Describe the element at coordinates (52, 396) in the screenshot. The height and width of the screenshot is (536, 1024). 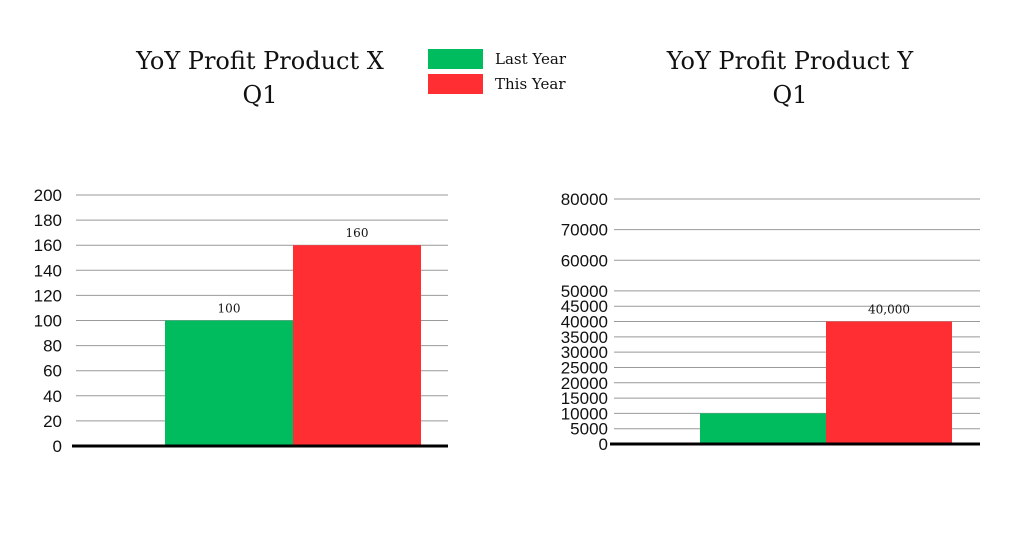
I see `y-tick-label-x: 40` at that location.